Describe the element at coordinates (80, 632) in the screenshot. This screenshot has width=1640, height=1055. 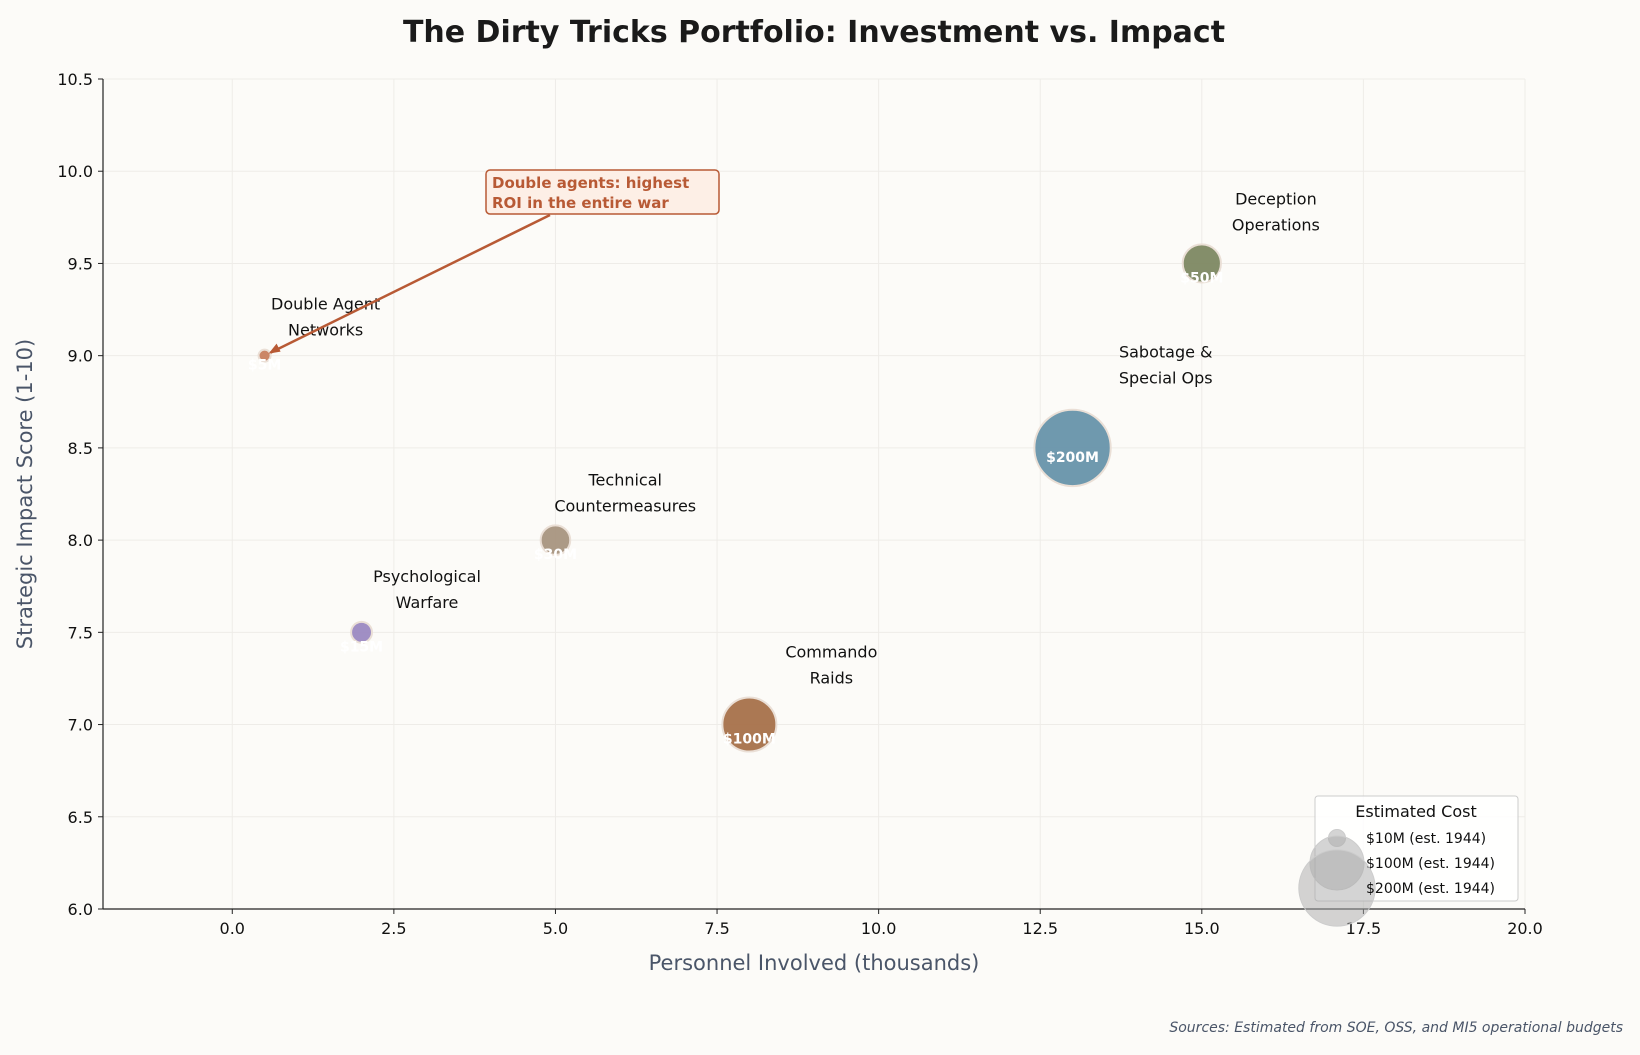
I see `y-tick-label: 7.5` at that location.